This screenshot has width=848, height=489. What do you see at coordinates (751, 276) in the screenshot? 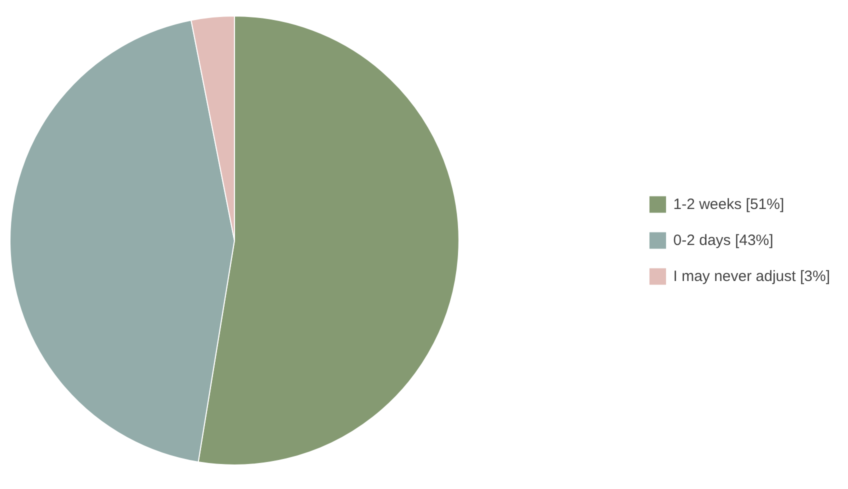
I see `legend-label: I may never adjust [3%]` at bounding box center [751, 276].